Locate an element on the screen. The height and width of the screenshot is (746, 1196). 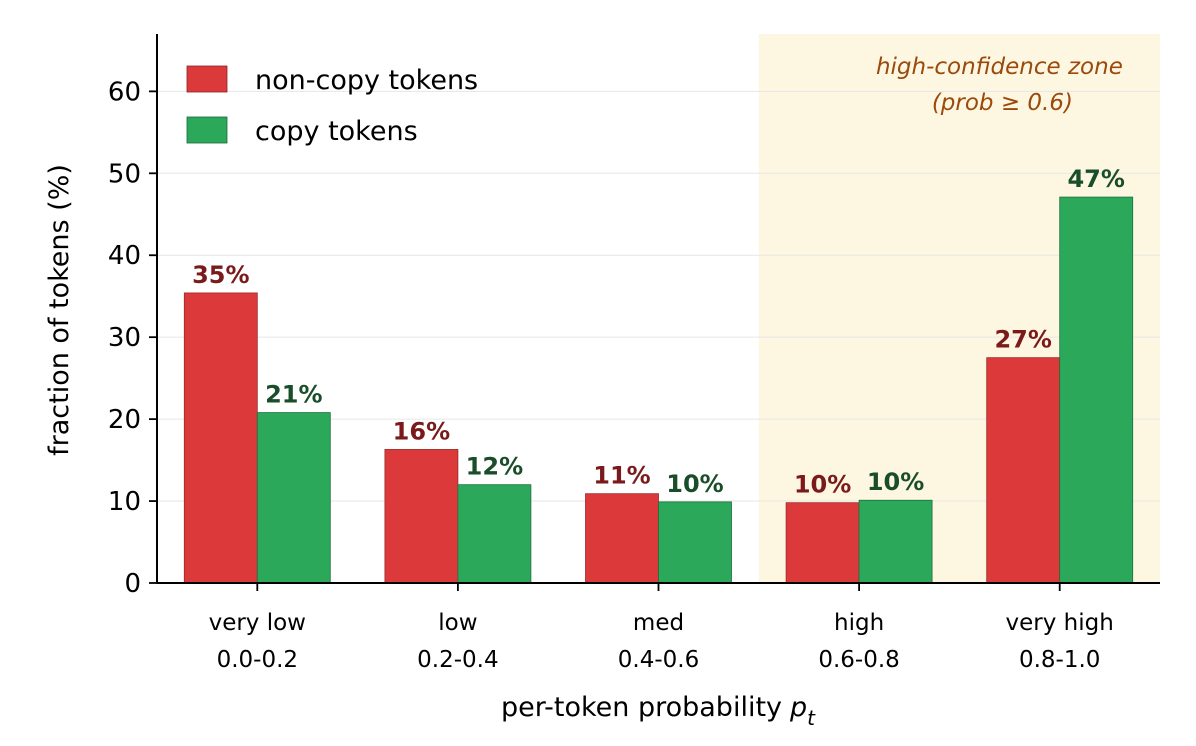
data-label-non-copy-0: 35% is located at coordinates (220, 275).